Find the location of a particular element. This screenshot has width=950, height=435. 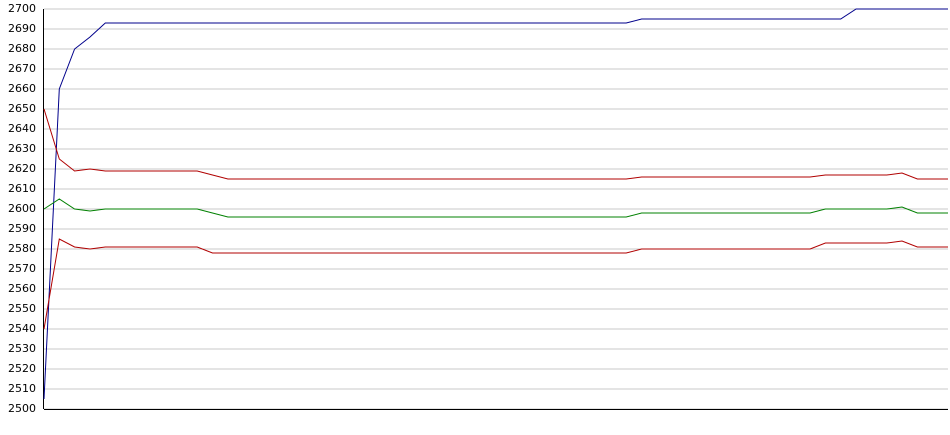

y-tick-label: 2520 is located at coordinates (22, 368).